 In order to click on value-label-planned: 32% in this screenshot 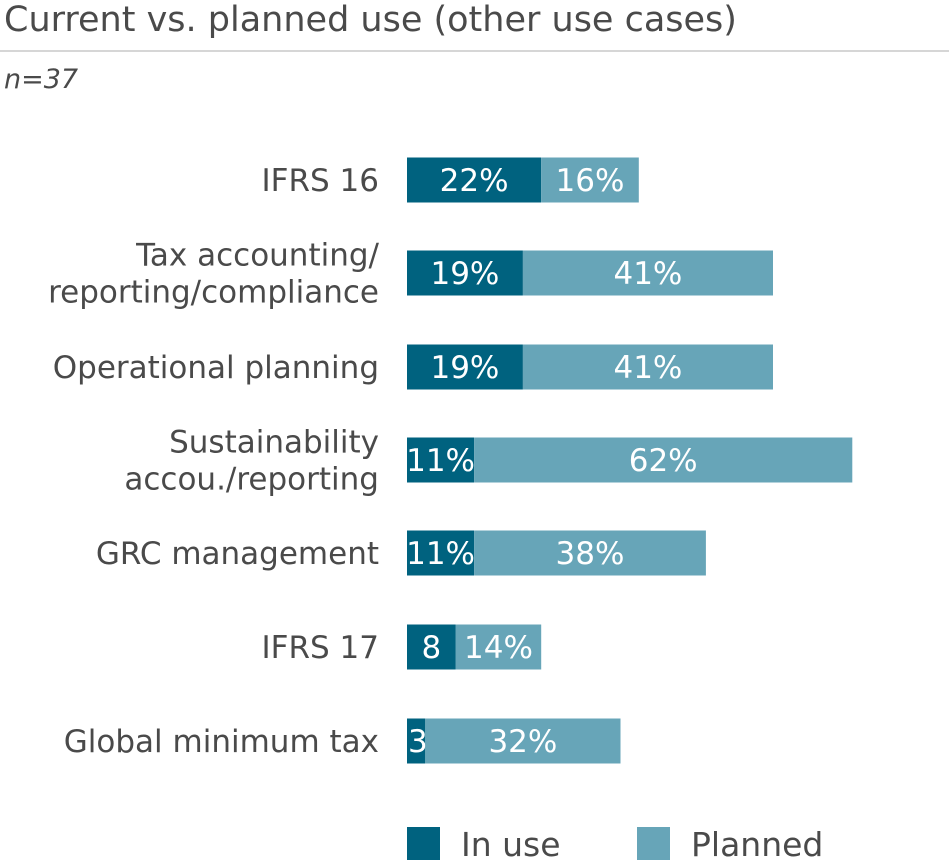, I will do `click(522, 742)`.